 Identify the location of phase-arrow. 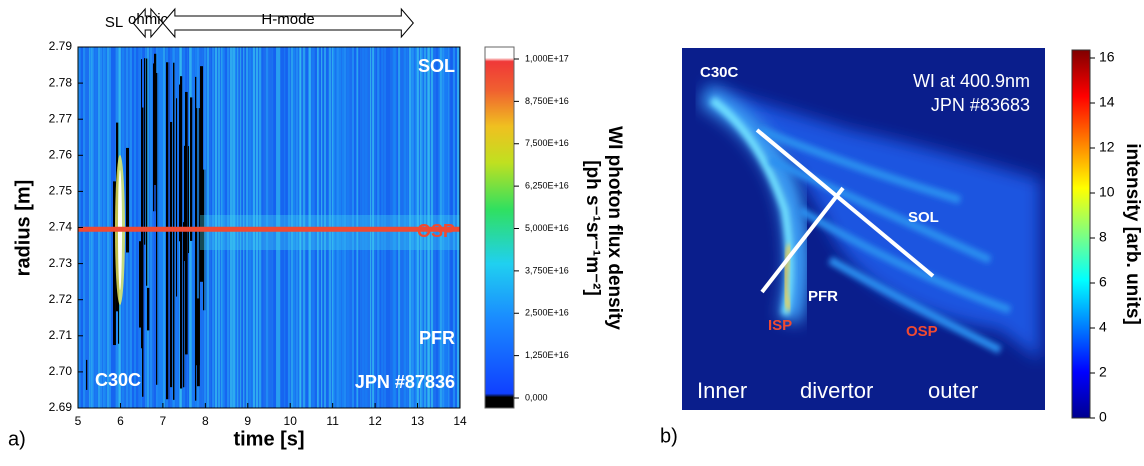
(288, 23).